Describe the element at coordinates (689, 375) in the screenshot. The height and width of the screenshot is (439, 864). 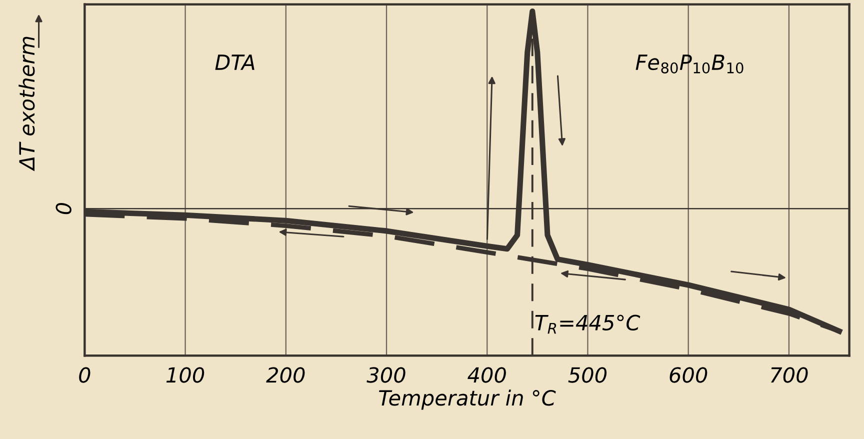
I see `x-tick-label: 600` at that location.